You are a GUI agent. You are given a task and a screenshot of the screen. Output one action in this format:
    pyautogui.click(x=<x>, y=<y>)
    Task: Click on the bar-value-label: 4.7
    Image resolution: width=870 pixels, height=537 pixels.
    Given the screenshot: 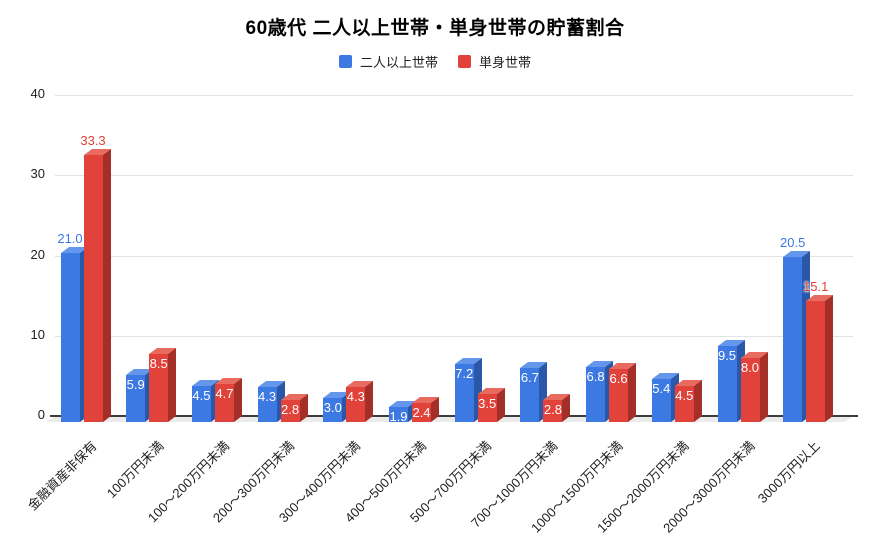 What is the action you would take?
    pyautogui.click(x=224, y=394)
    